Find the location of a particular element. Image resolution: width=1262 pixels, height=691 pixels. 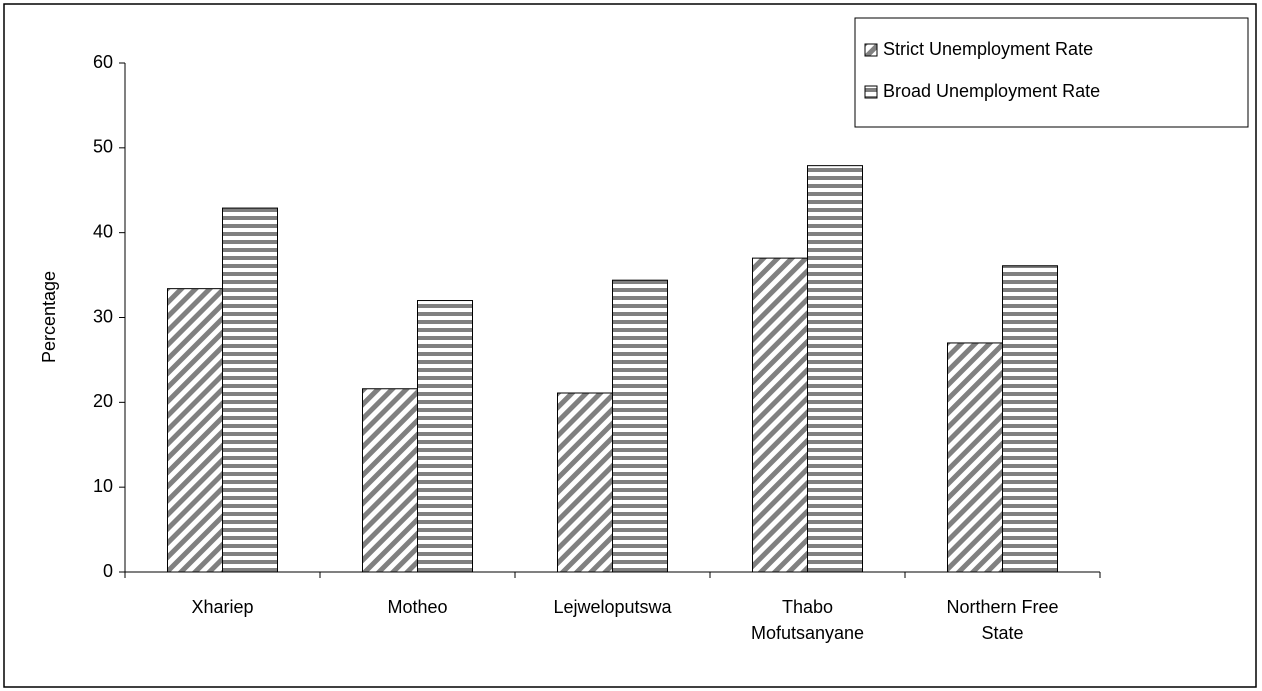

y-axis-label: Percentage is located at coordinates (49, 317).